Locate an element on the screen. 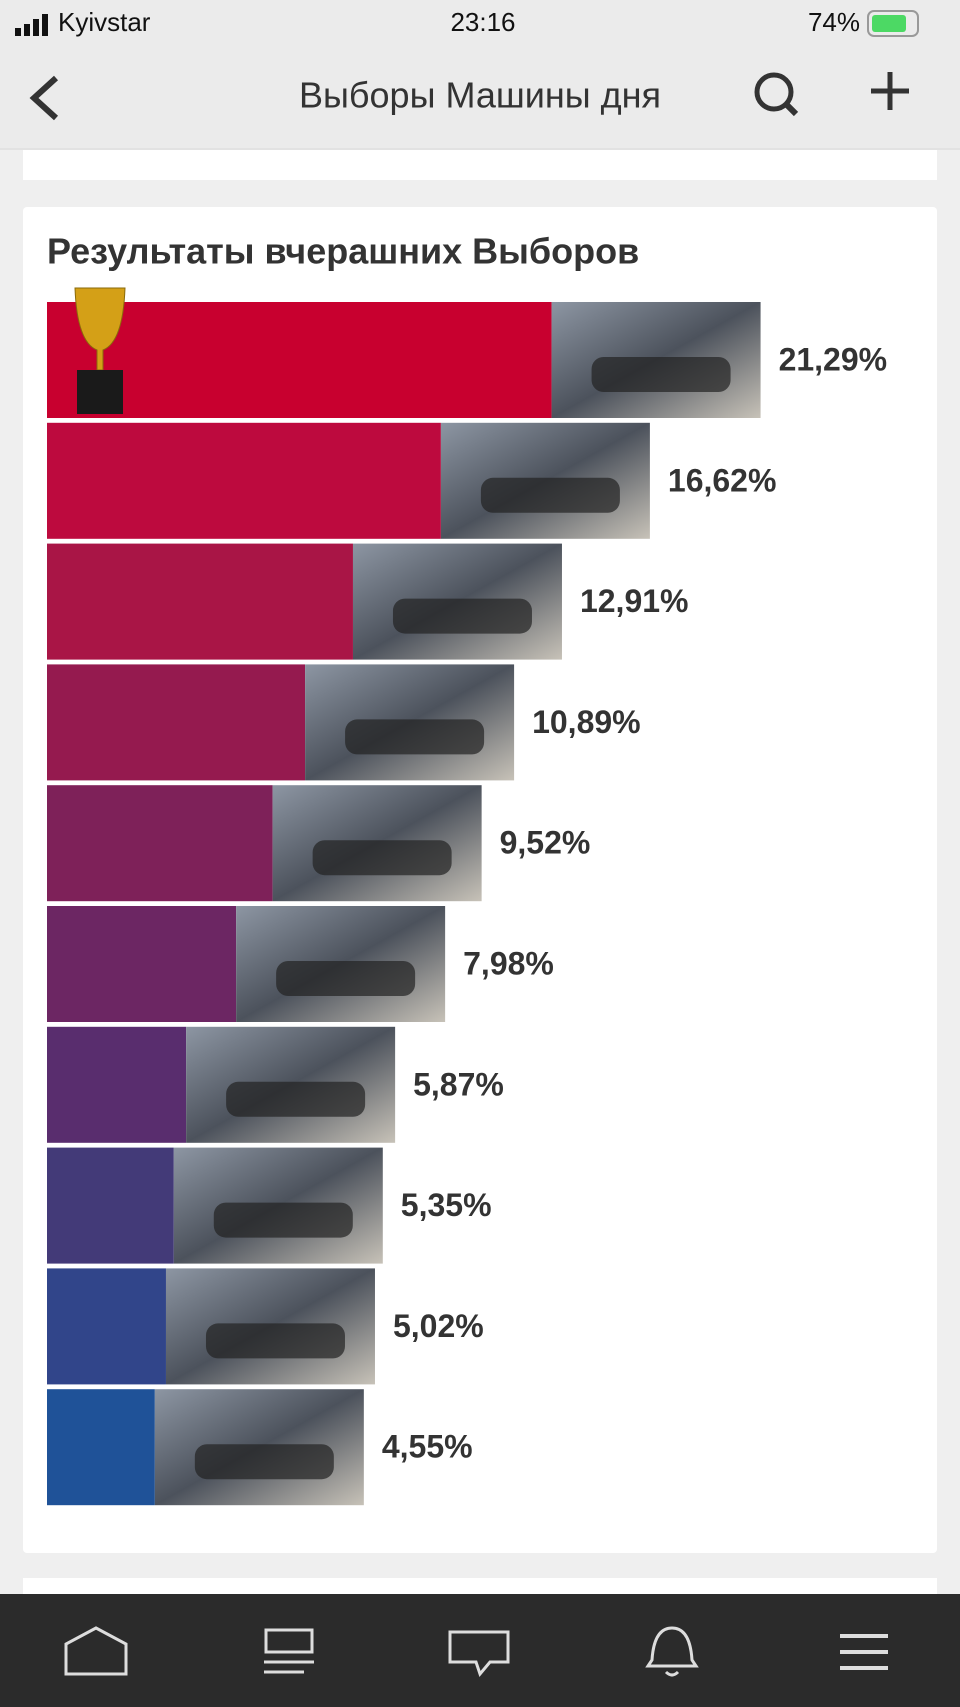  battery-percent: 74% is located at coordinates (834, 22).